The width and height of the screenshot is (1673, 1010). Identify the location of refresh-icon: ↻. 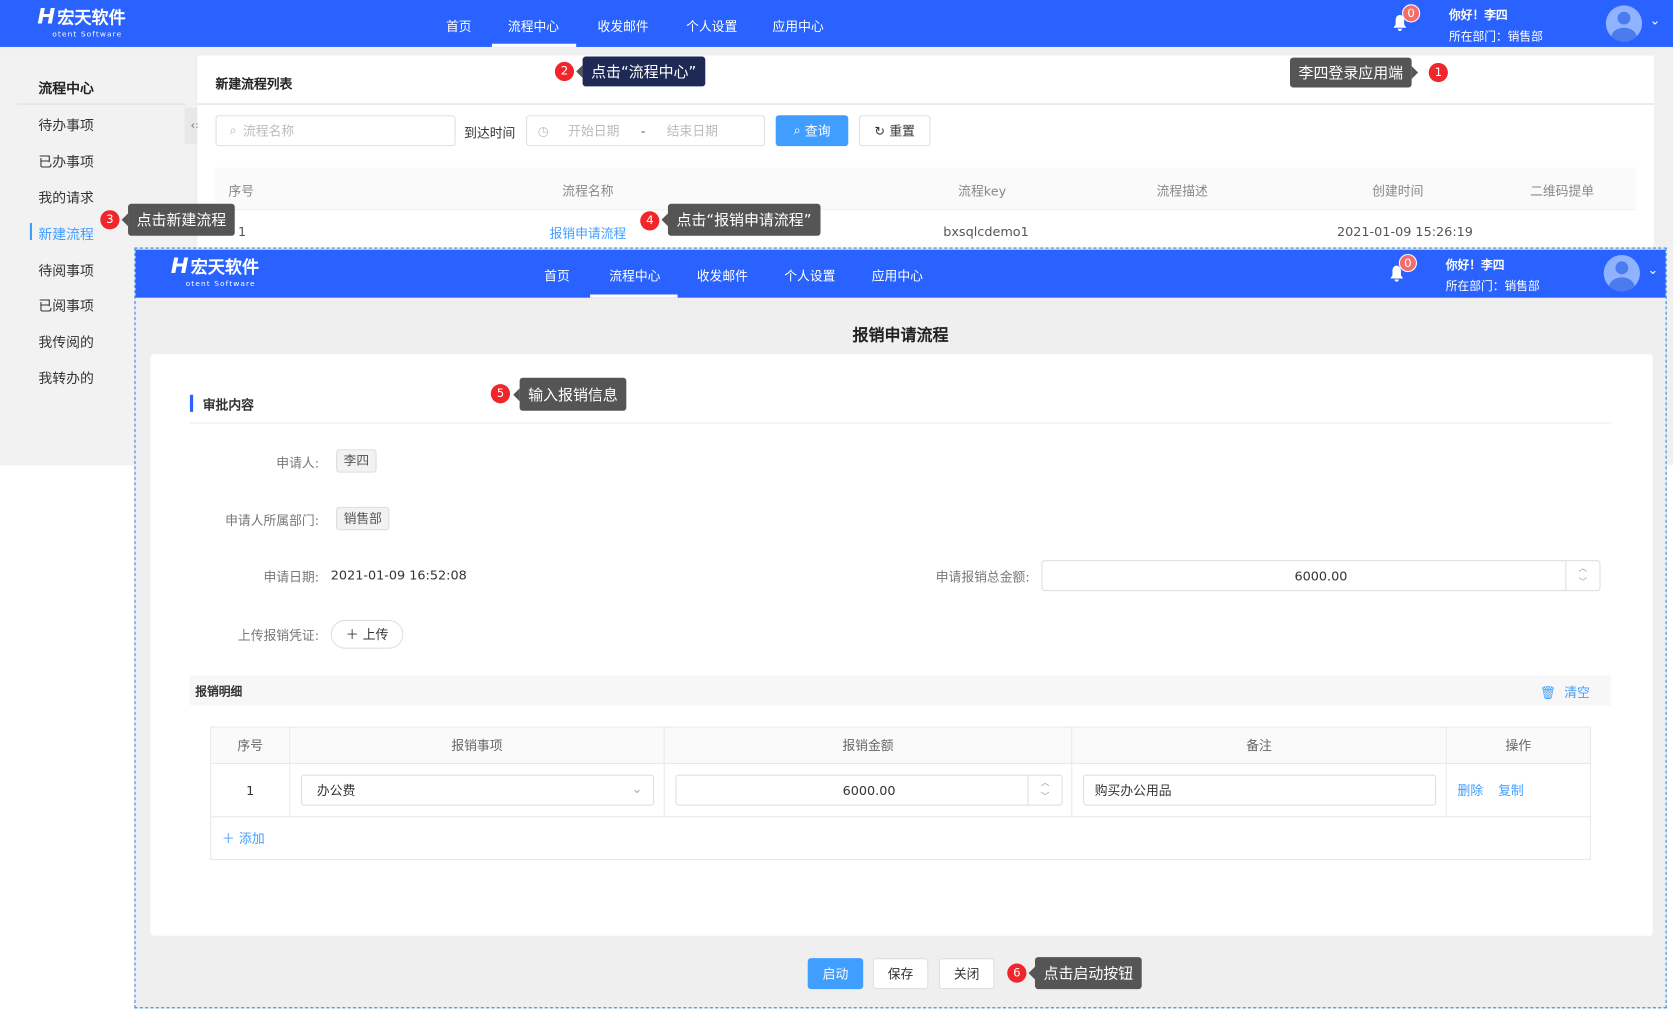
(880, 131).